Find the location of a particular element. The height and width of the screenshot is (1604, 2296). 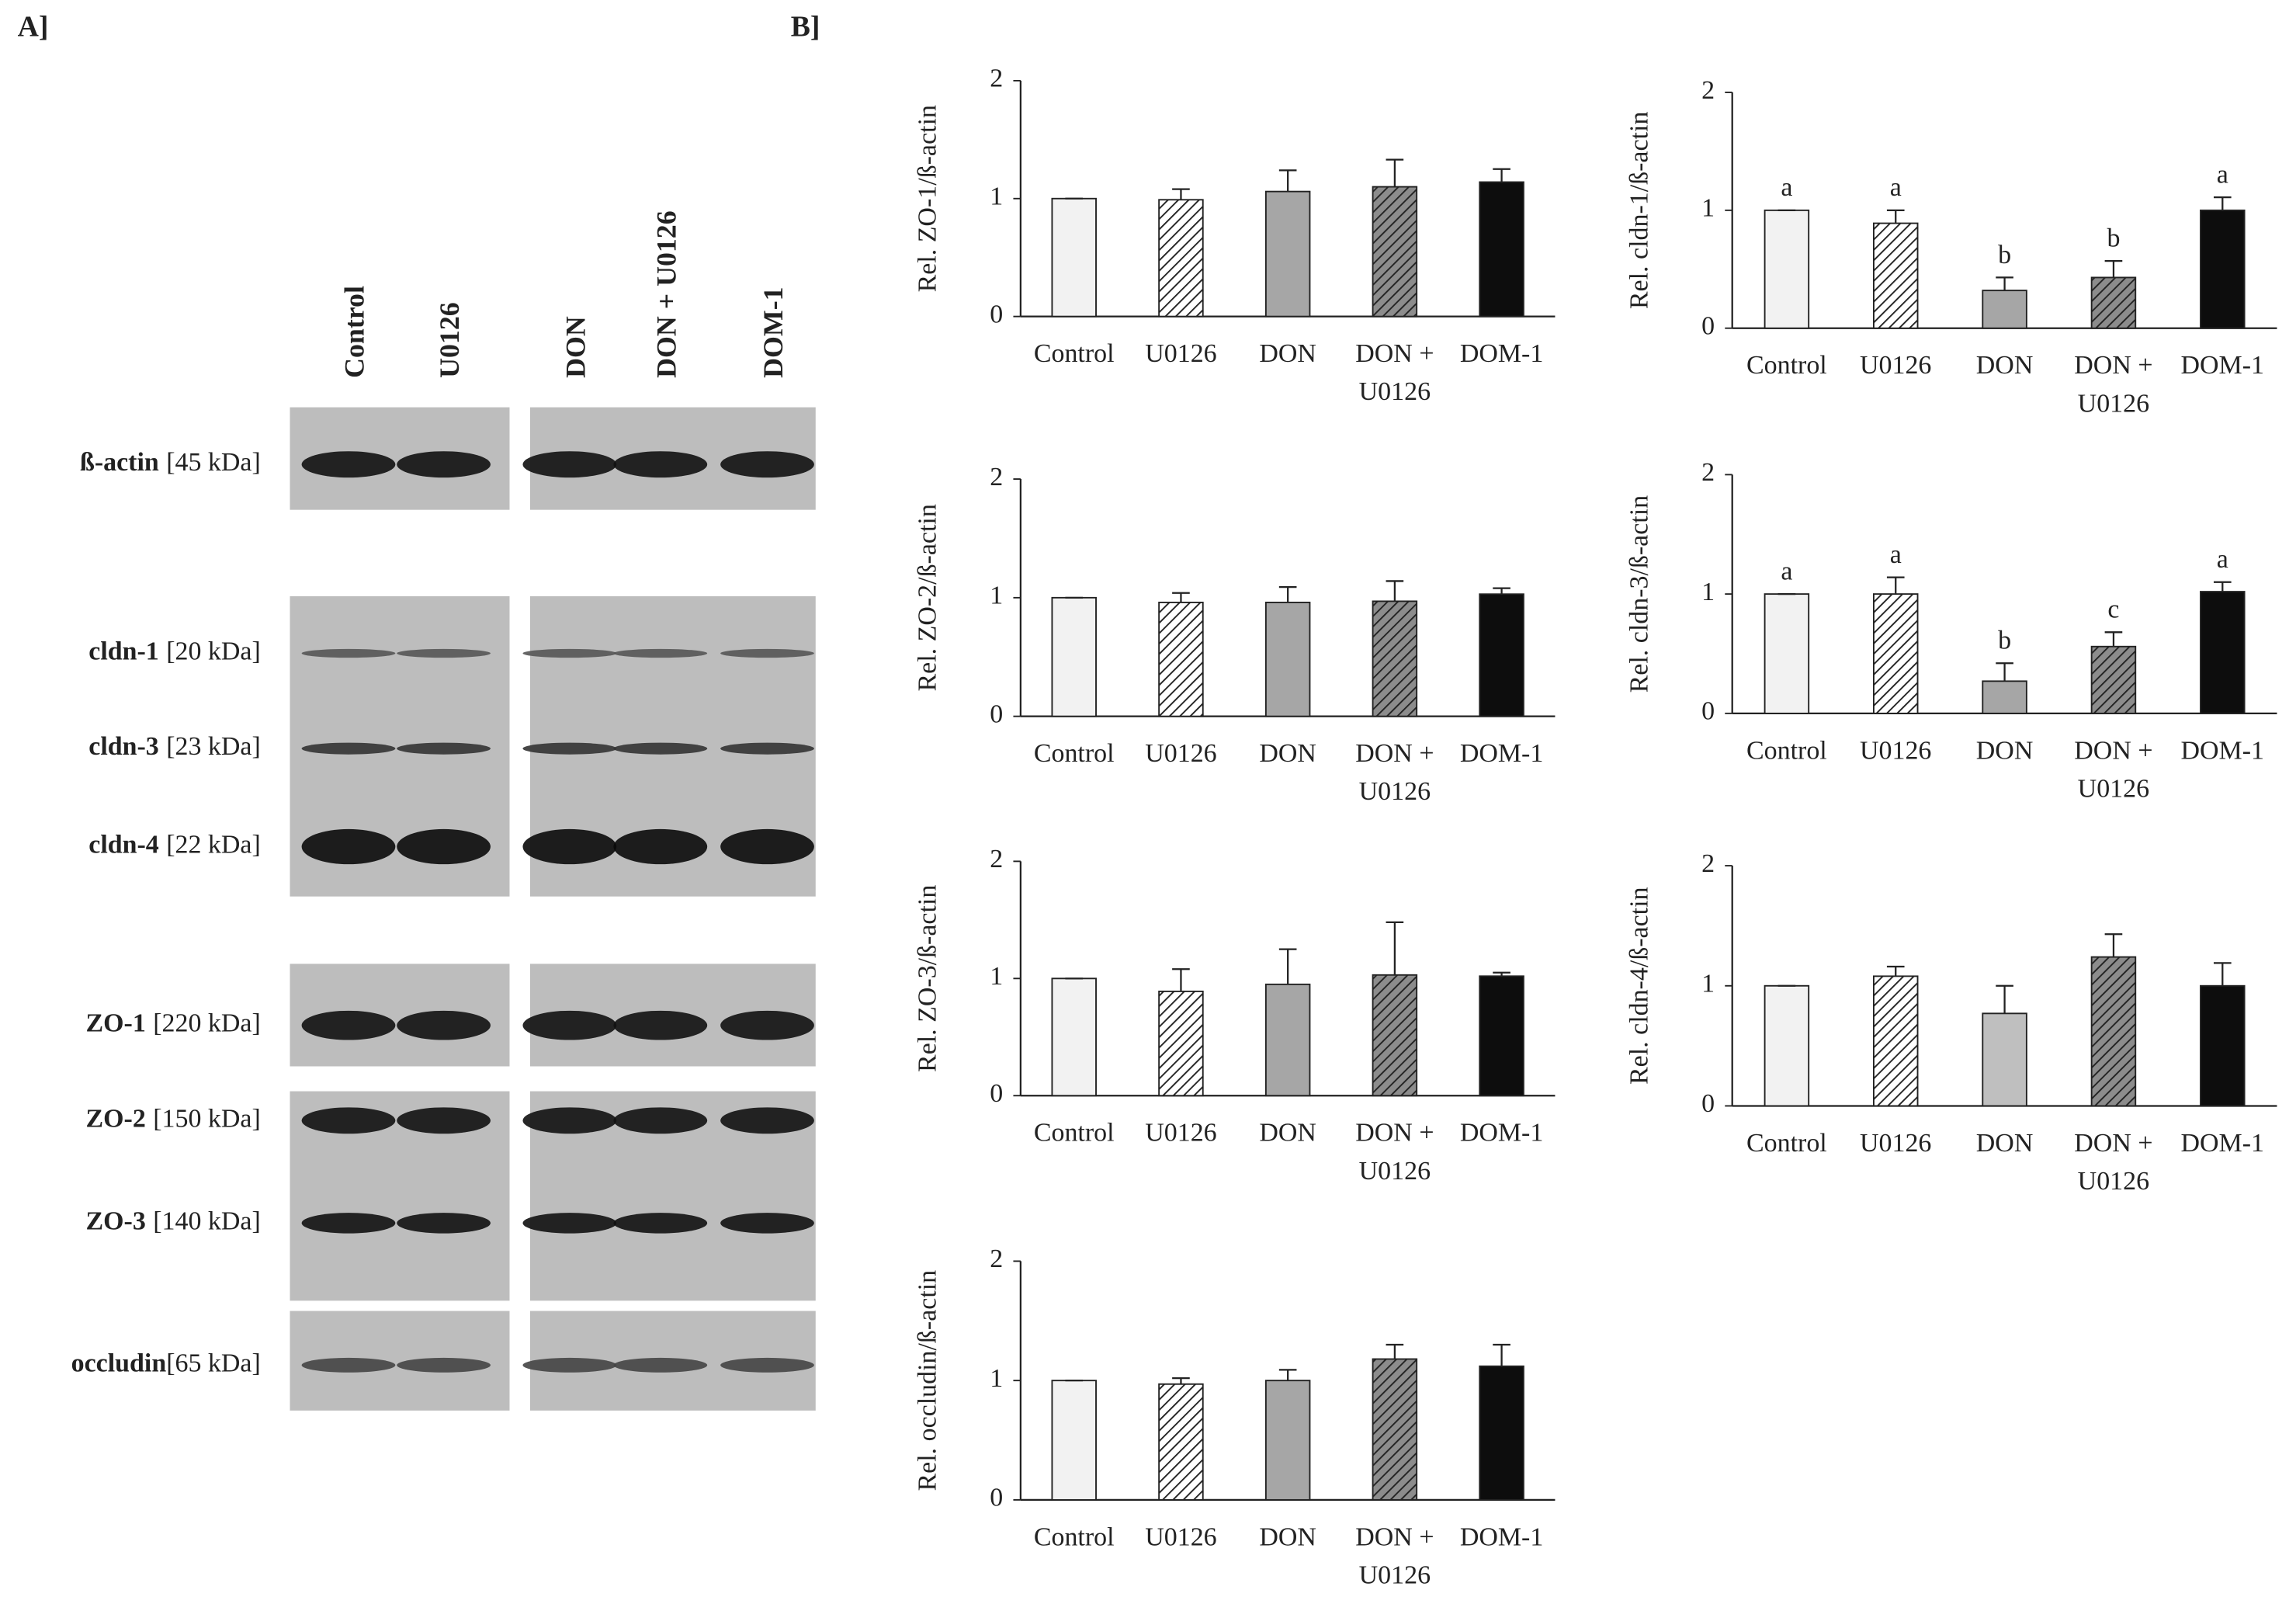

y-axis-label: Rel. ZO-1/ß-actin is located at coordinates (928, 198).